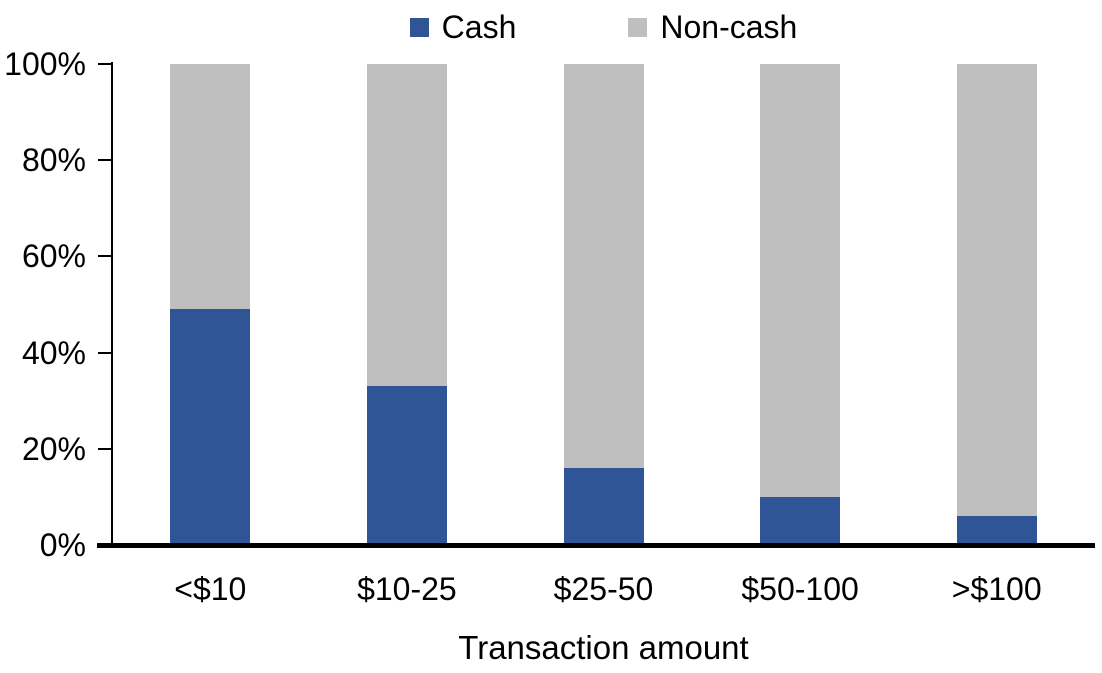  Describe the element at coordinates (53, 256) in the screenshot. I see `y-axis-tick-label: 60%` at that location.